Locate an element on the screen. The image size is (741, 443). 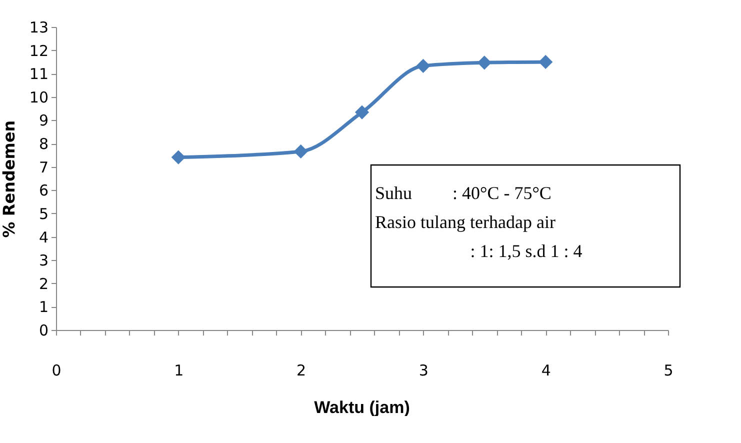
annotation: Suhu : 40°C - 75°C is located at coordinates (463, 193).